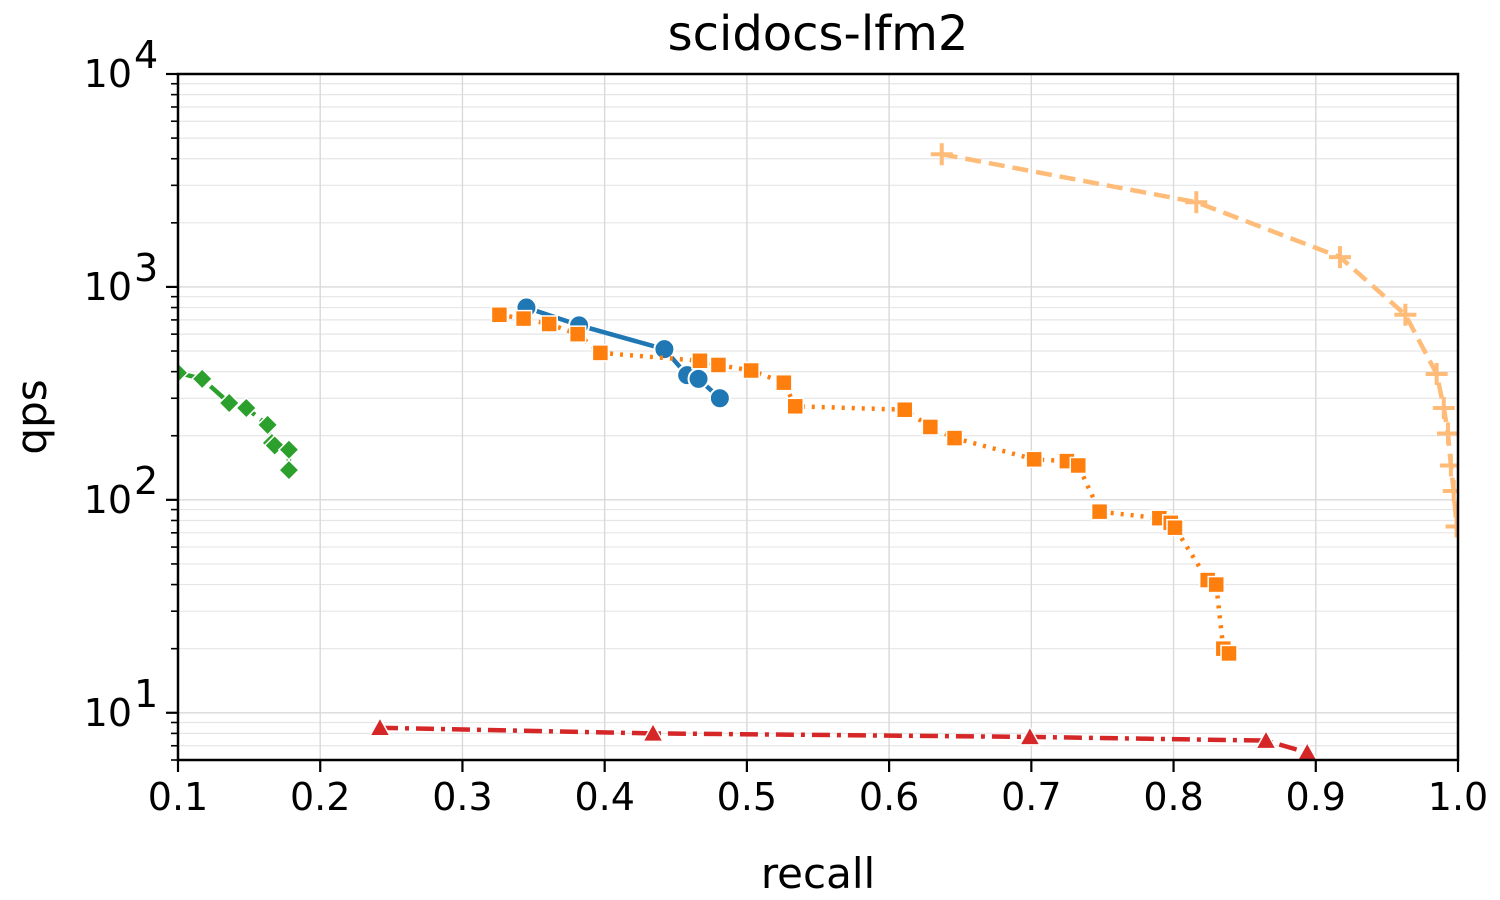 The image size is (1500, 900). Describe the element at coordinates (747, 797) in the screenshot. I see `x-tick-label: 0.5` at that location.